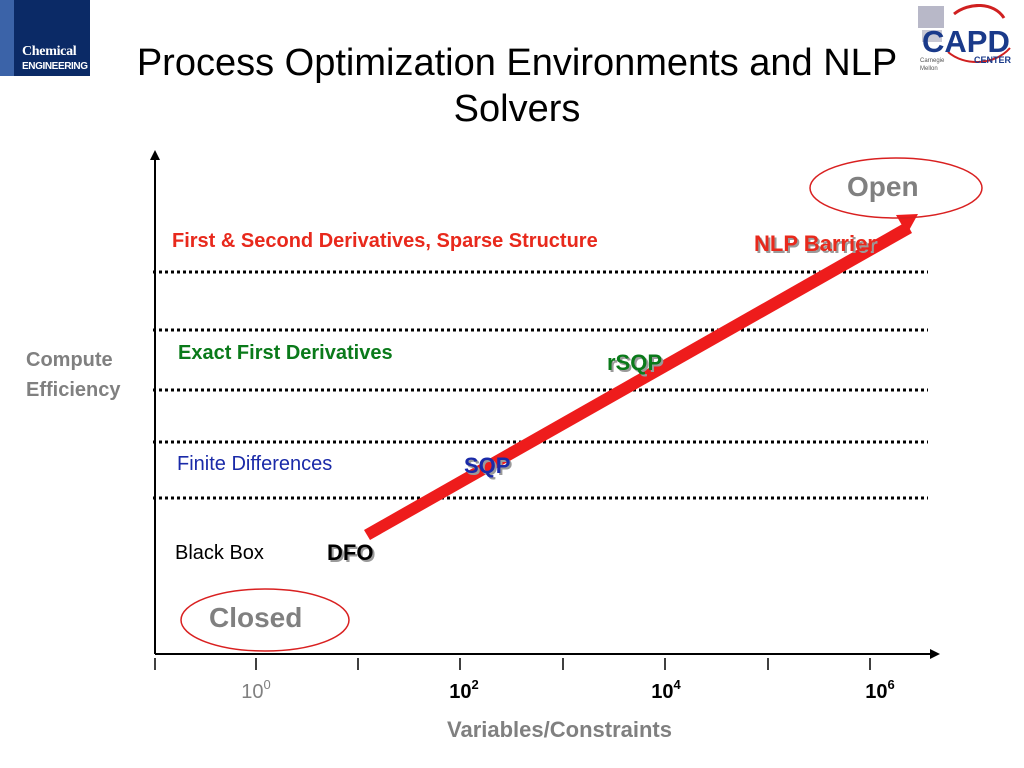 This screenshot has height=768, width=1024. What do you see at coordinates (73, 375) in the screenshot?
I see `y-axis-title: Compute Efficiency` at bounding box center [73, 375].